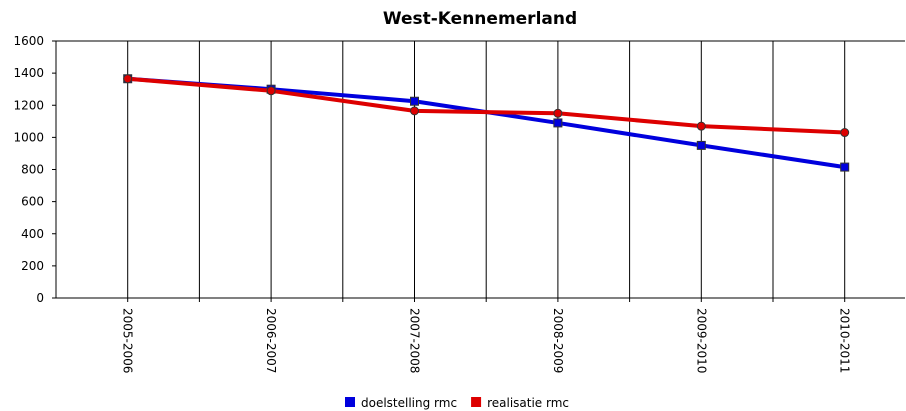 This screenshot has width=906, height=411. I want to click on y-tick-label: 0, so click(40, 298).